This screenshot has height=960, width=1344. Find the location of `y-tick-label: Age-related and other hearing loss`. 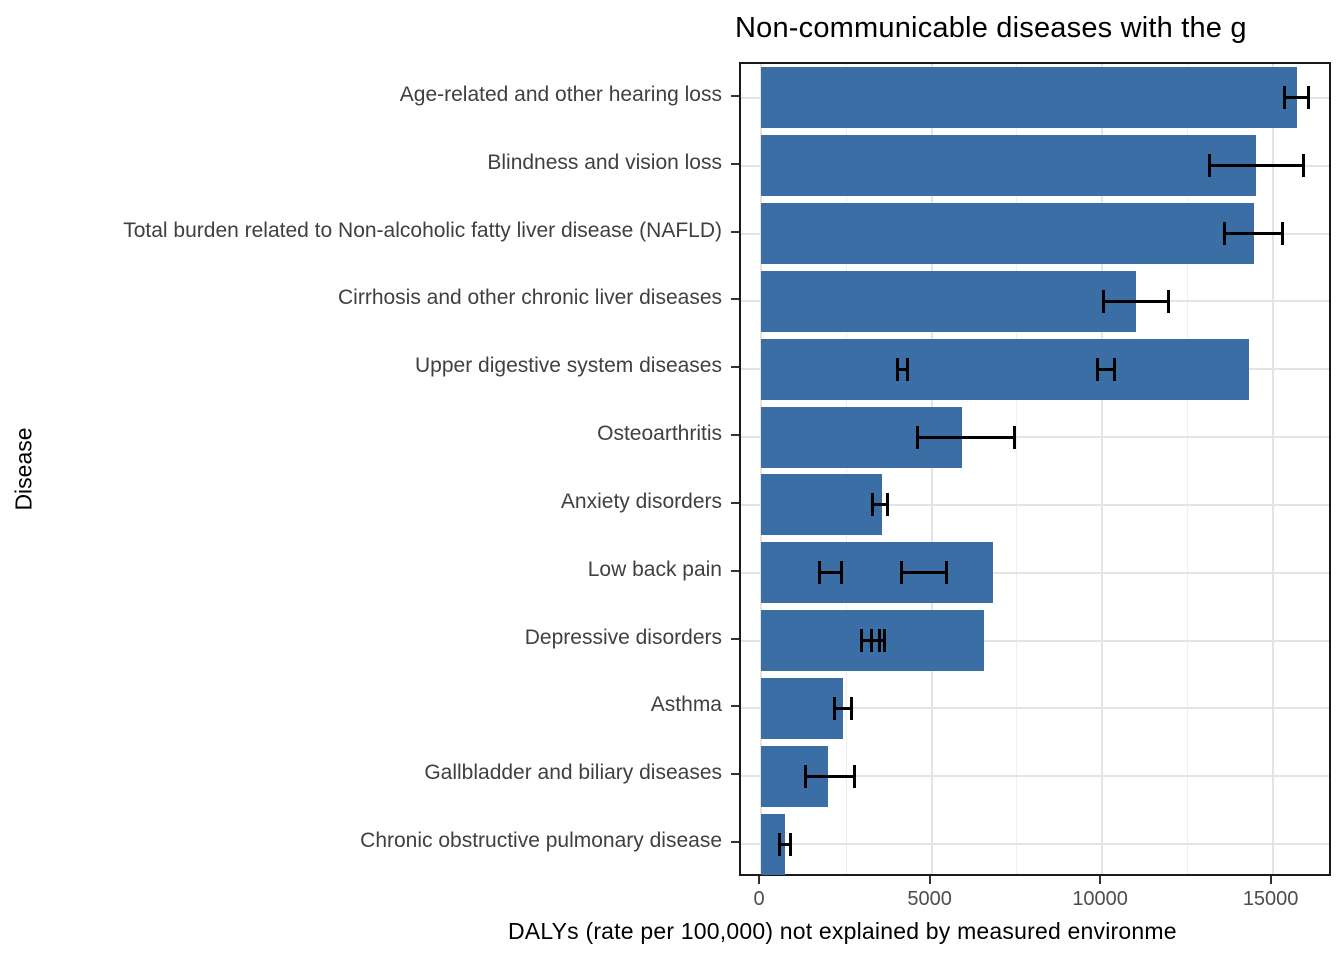

y-tick-label: Age-related and other hearing loss is located at coordinates (560, 94).